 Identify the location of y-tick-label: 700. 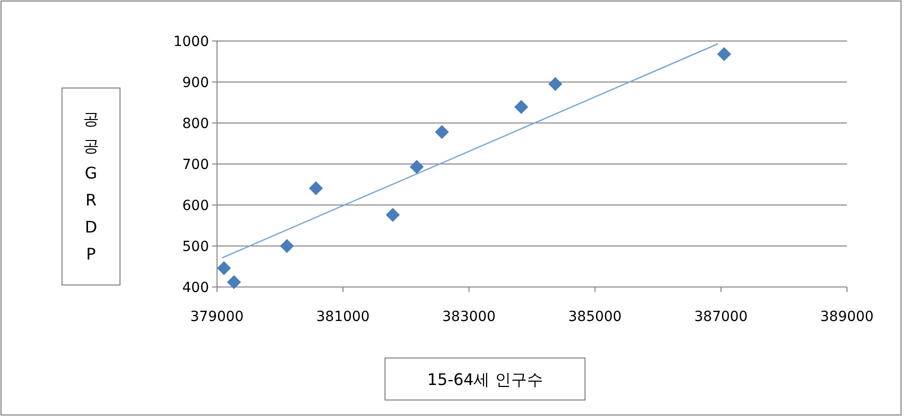
(195, 165).